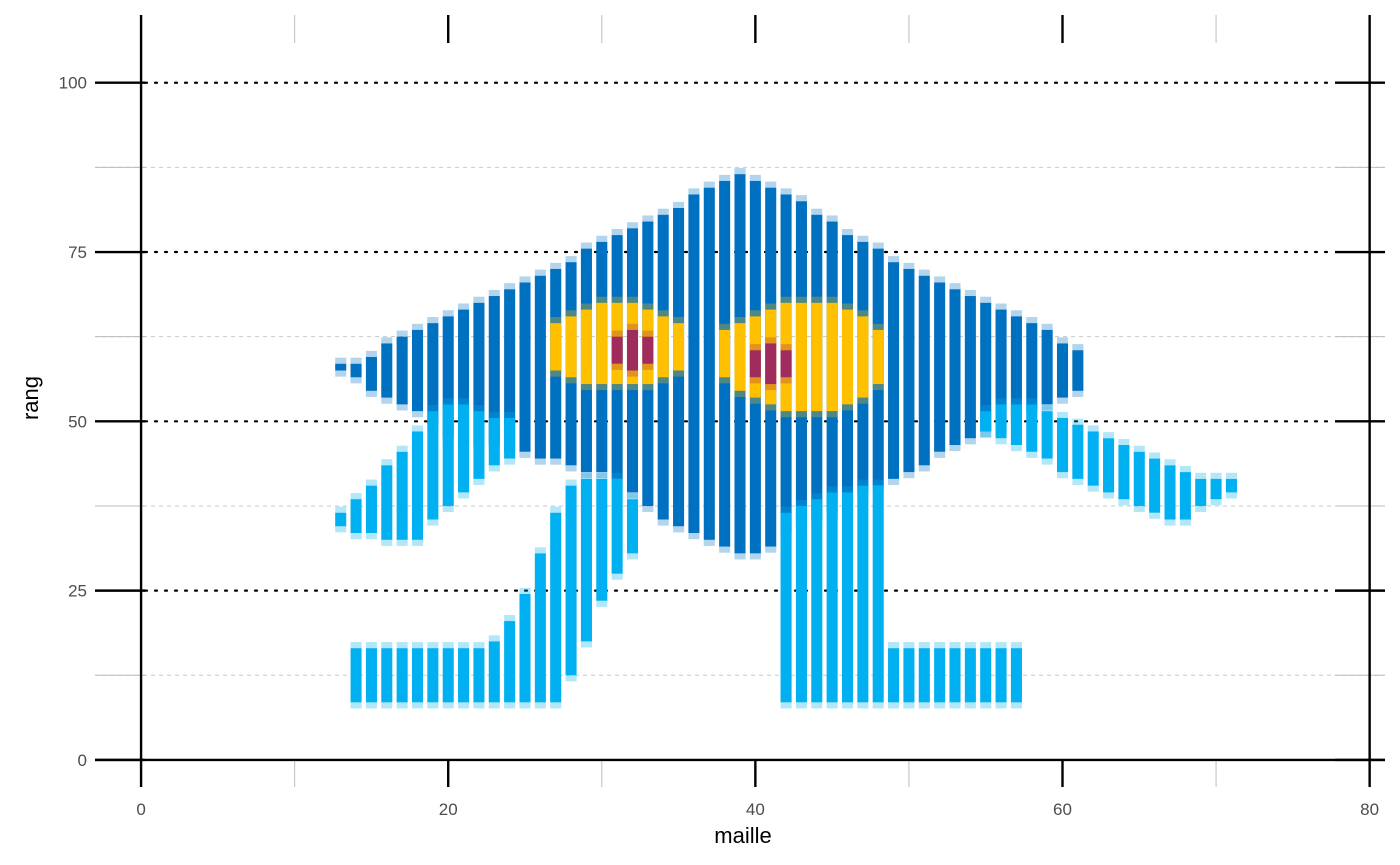 This screenshot has height=865, width=1400. I want to click on x-tick-label: 40, so click(755, 809).